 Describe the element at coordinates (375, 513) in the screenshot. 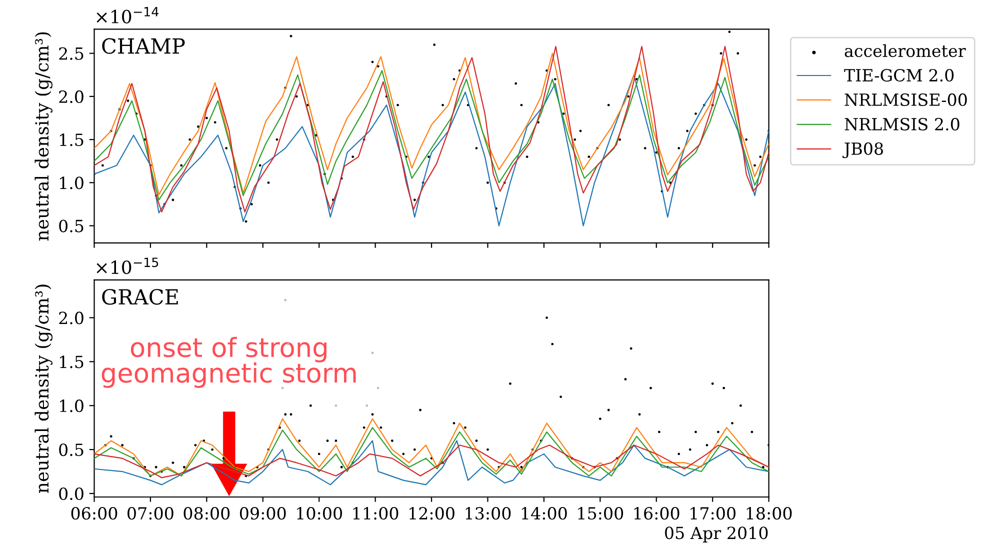

I see `x-tick-label: 11:00` at that location.